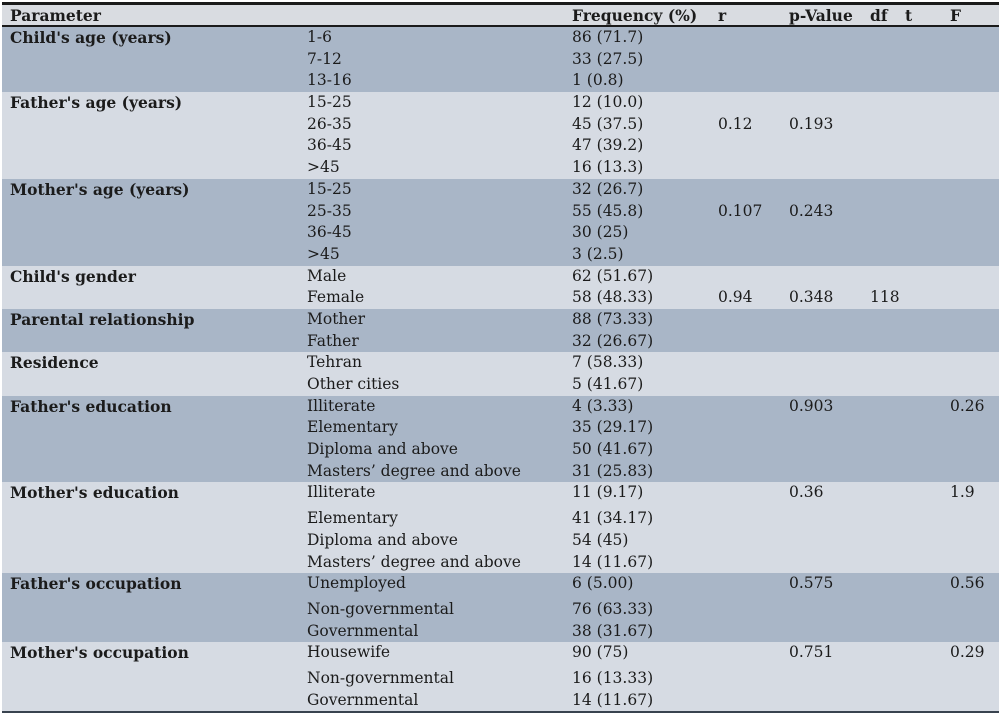 Image resolution: width=1001 pixels, height=717 pixels. I want to click on header-t: t, so click(909, 15).